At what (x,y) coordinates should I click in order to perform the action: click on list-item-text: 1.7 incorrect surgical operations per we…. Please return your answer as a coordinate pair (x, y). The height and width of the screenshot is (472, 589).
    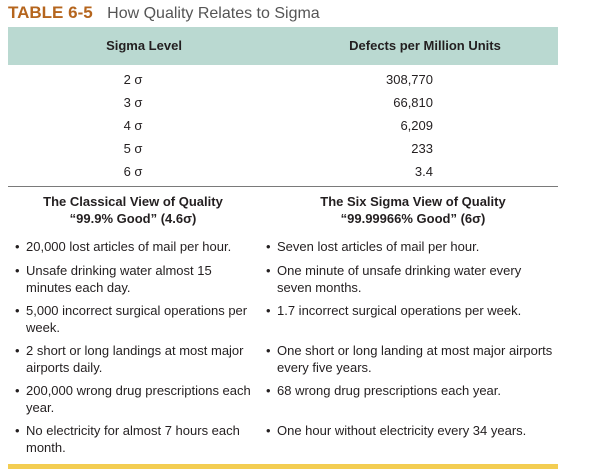
    Looking at the image, I should click on (399, 310).